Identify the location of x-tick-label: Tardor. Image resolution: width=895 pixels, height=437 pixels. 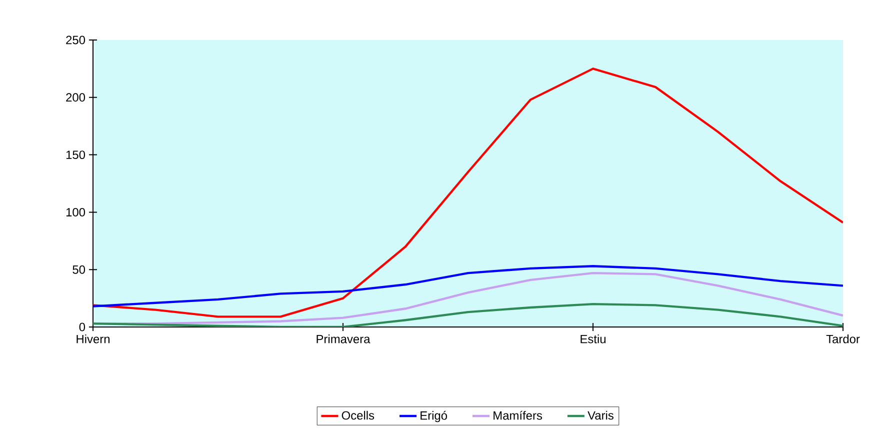
(843, 339).